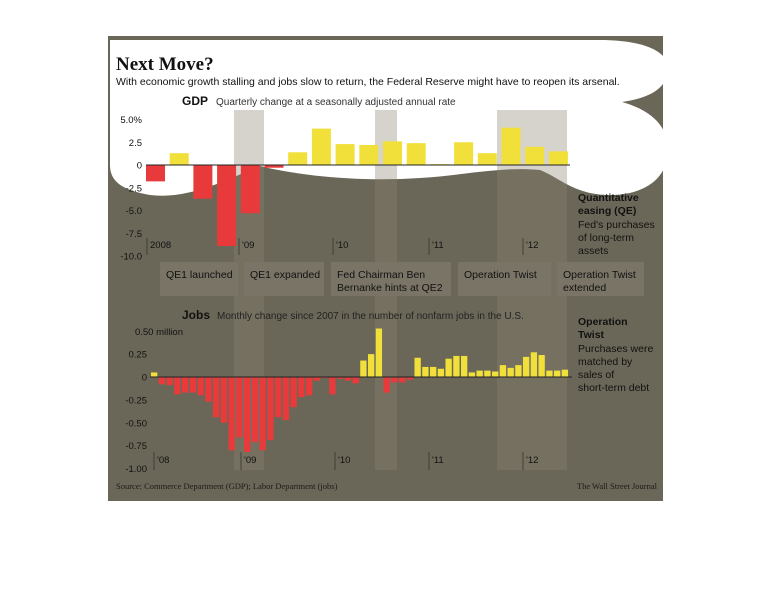 Image resolution: width=770 pixels, height=596 pixels. What do you see at coordinates (617, 486) in the screenshot?
I see `footer-credit: The Wall Street Journal` at bounding box center [617, 486].